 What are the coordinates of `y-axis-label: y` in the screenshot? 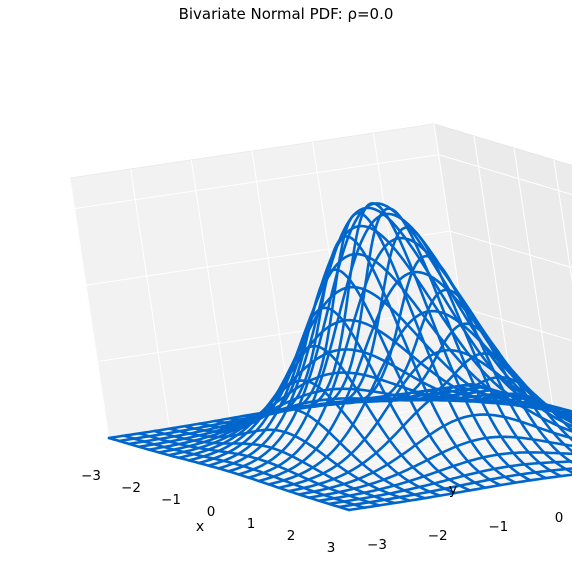 It's located at (453, 490).